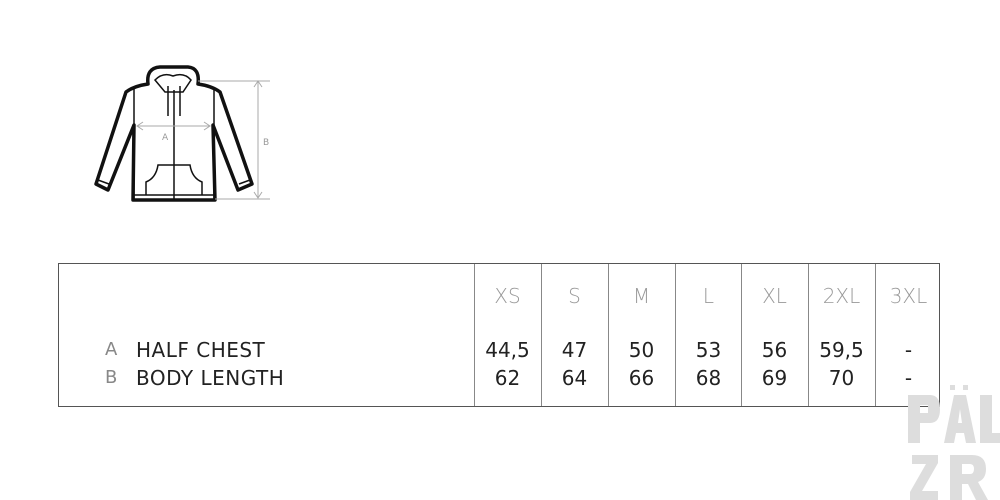 This screenshot has height=500, width=1000. What do you see at coordinates (507, 350) in the screenshot?
I see `table-cell: 44,5` at bounding box center [507, 350].